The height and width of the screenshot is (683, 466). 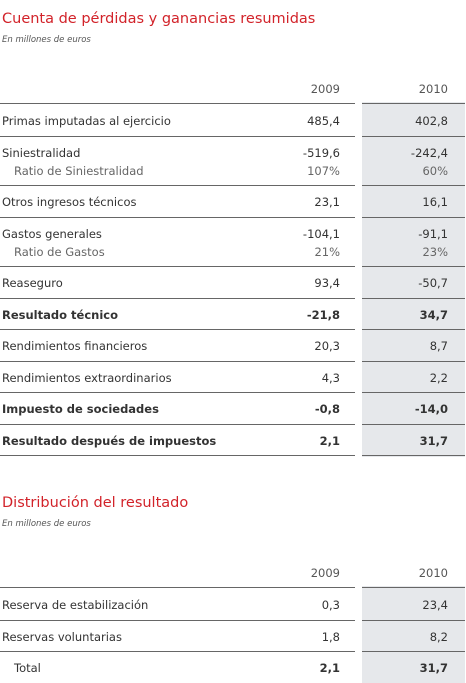 I want to click on cell-2009: 107%, so click(x=323, y=170).